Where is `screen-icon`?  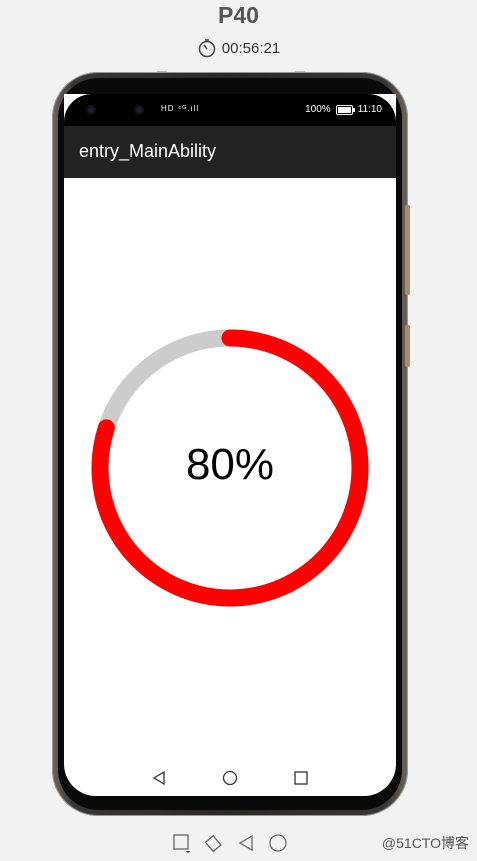 screen-icon is located at coordinates (182, 845).